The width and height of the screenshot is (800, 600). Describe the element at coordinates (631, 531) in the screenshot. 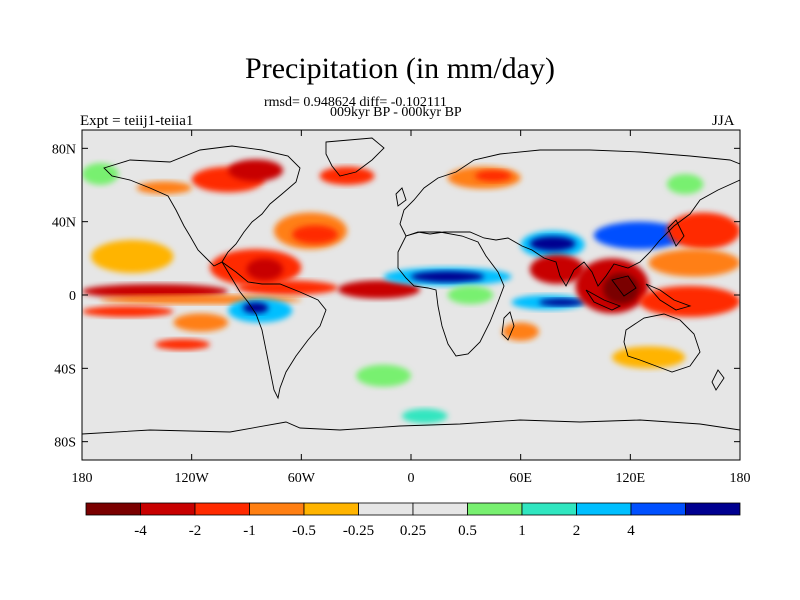

I see `colorbar-label: 4` at that location.